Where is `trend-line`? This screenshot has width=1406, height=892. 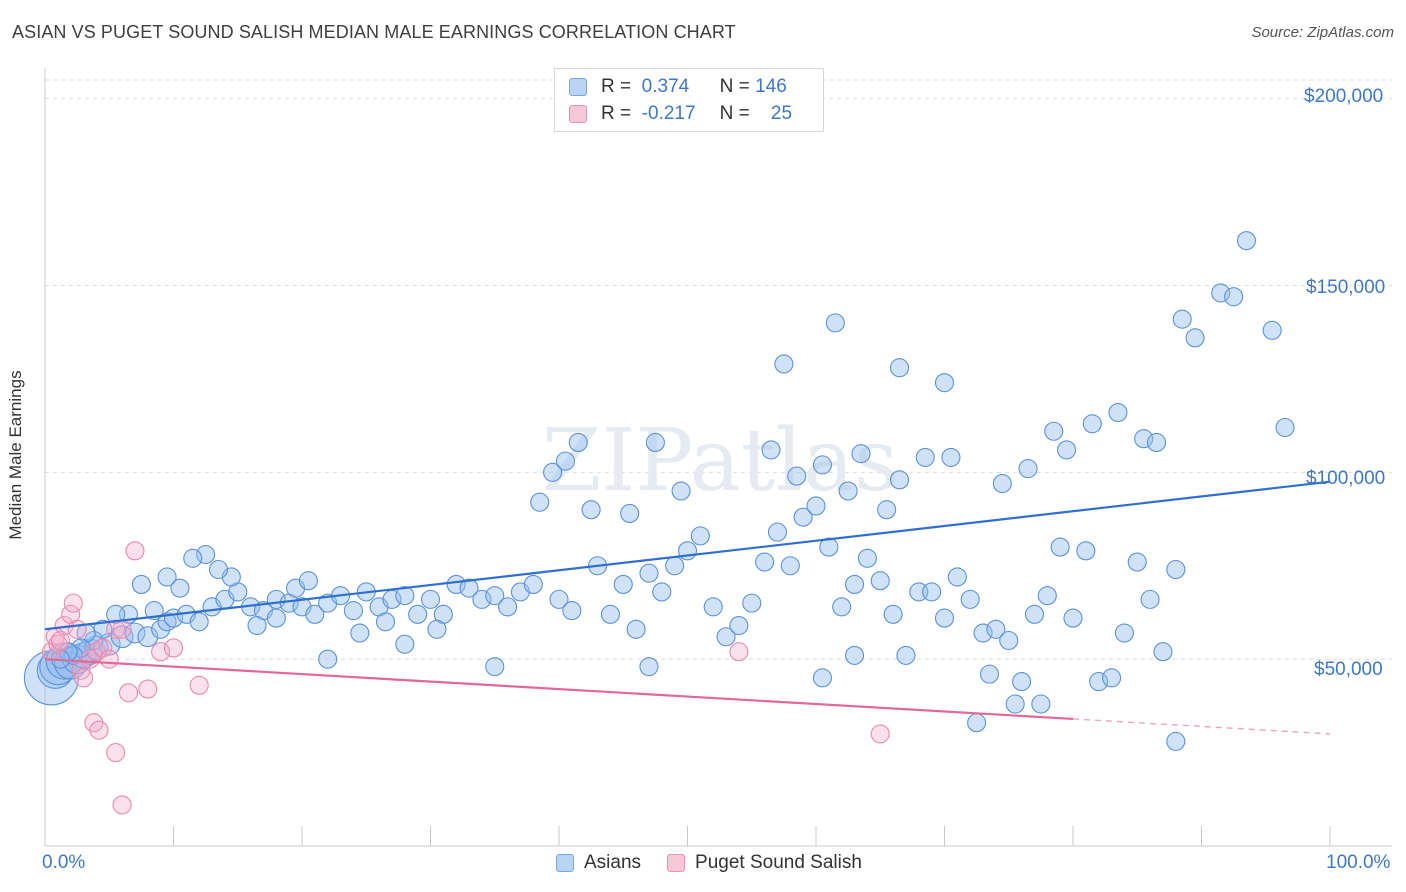 trend-line is located at coordinates (559, 689).